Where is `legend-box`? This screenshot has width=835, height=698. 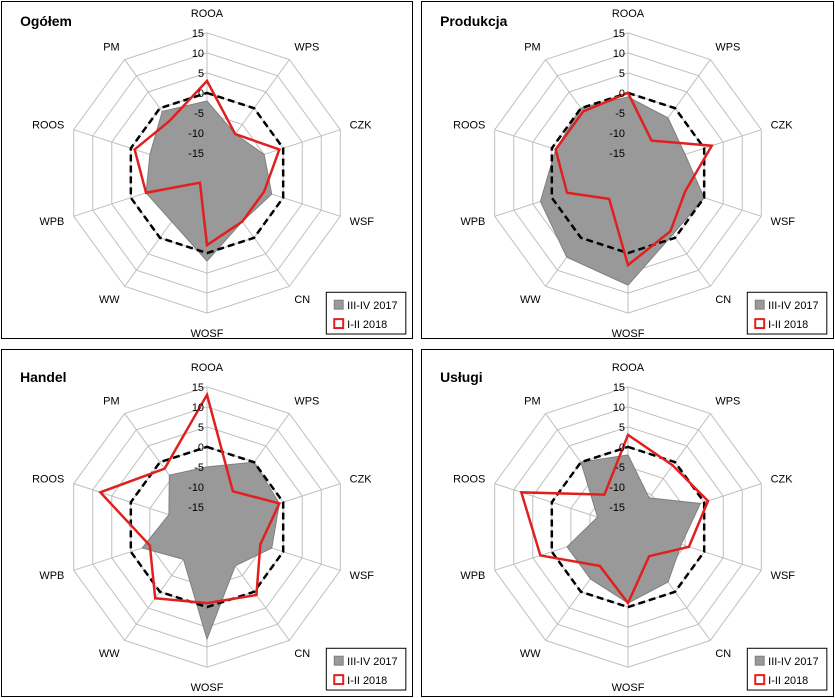 legend-box is located at coordinates (366, 313).